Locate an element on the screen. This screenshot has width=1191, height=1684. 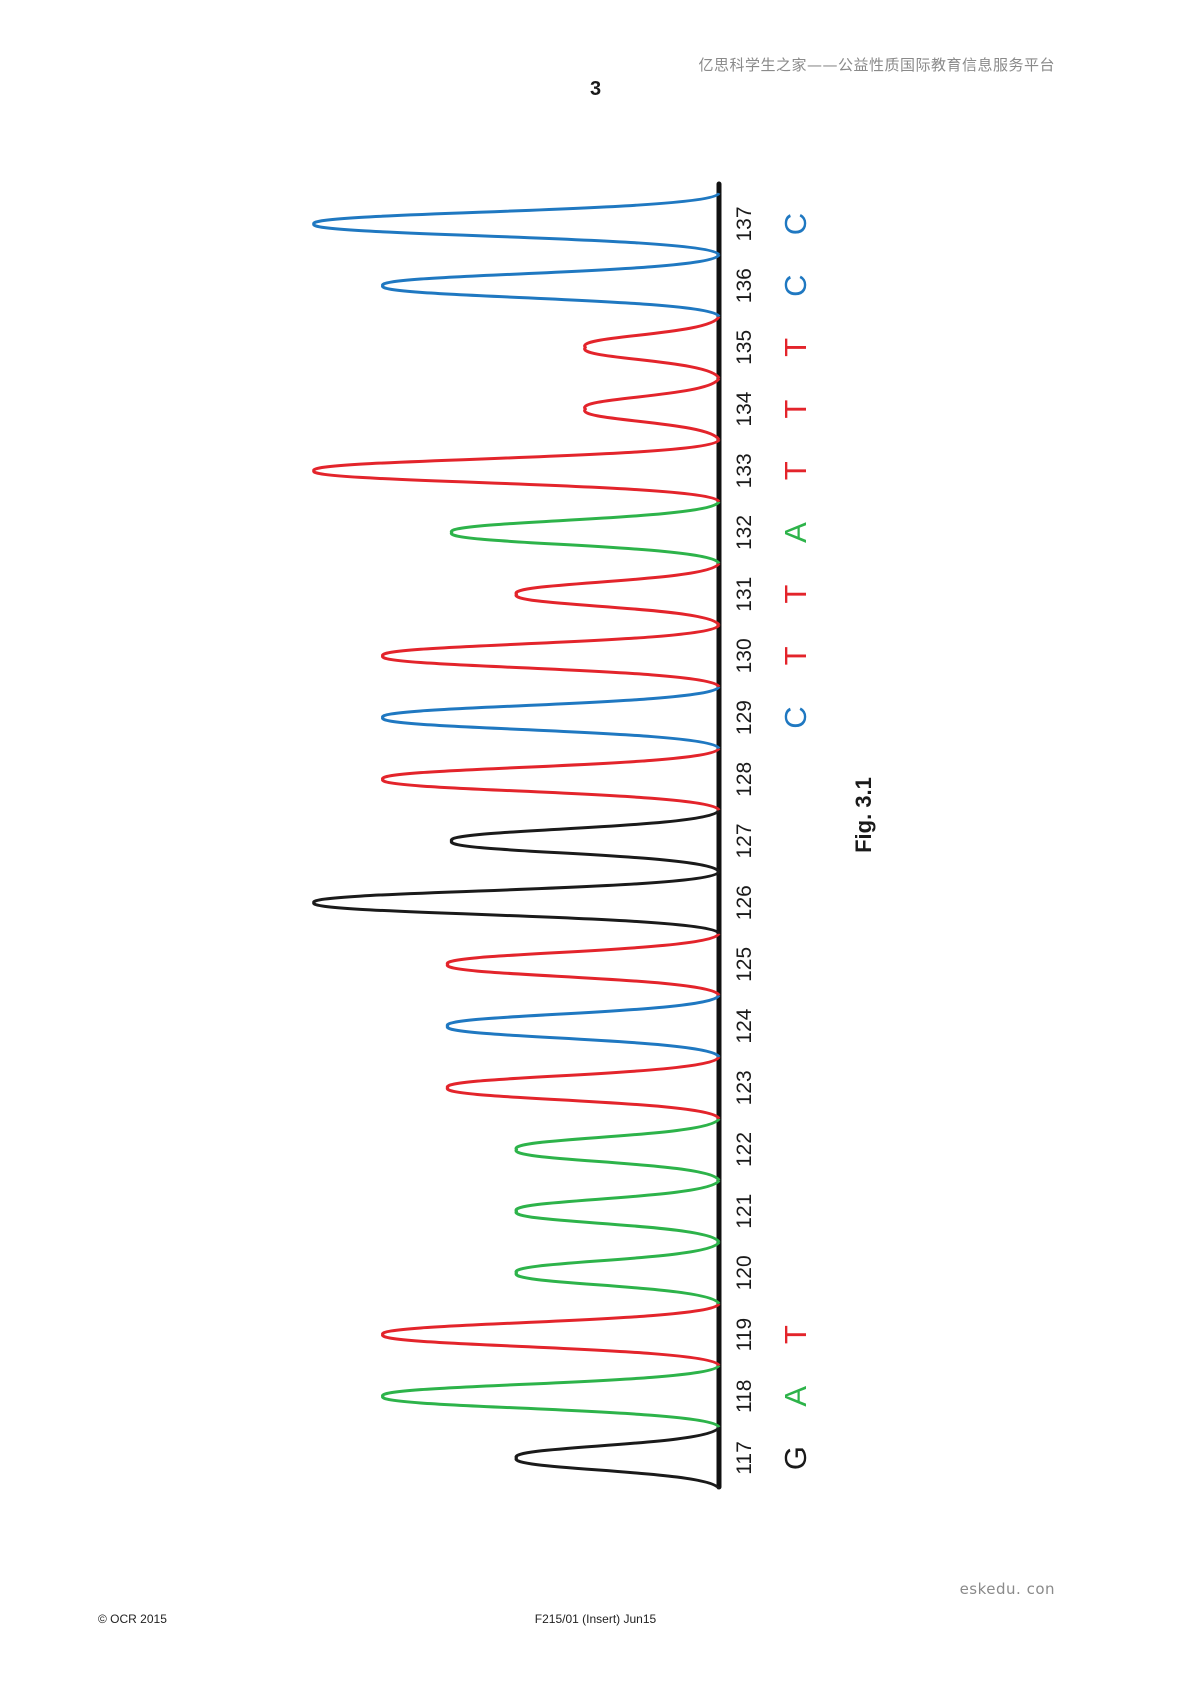
footer-copyright: © OCR 2015 is located at coordinates (132, 1619).